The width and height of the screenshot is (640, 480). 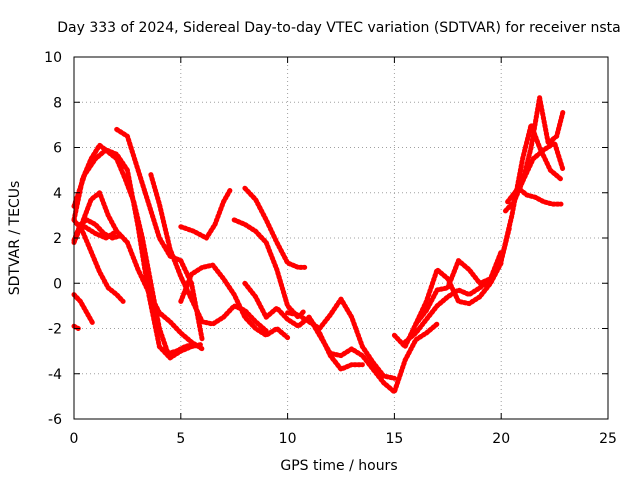 What do you see at coordinates (338, 466) in the screenshot?
I see `x-axis-label: GPS time / hours` at bounding box center [338, 466].